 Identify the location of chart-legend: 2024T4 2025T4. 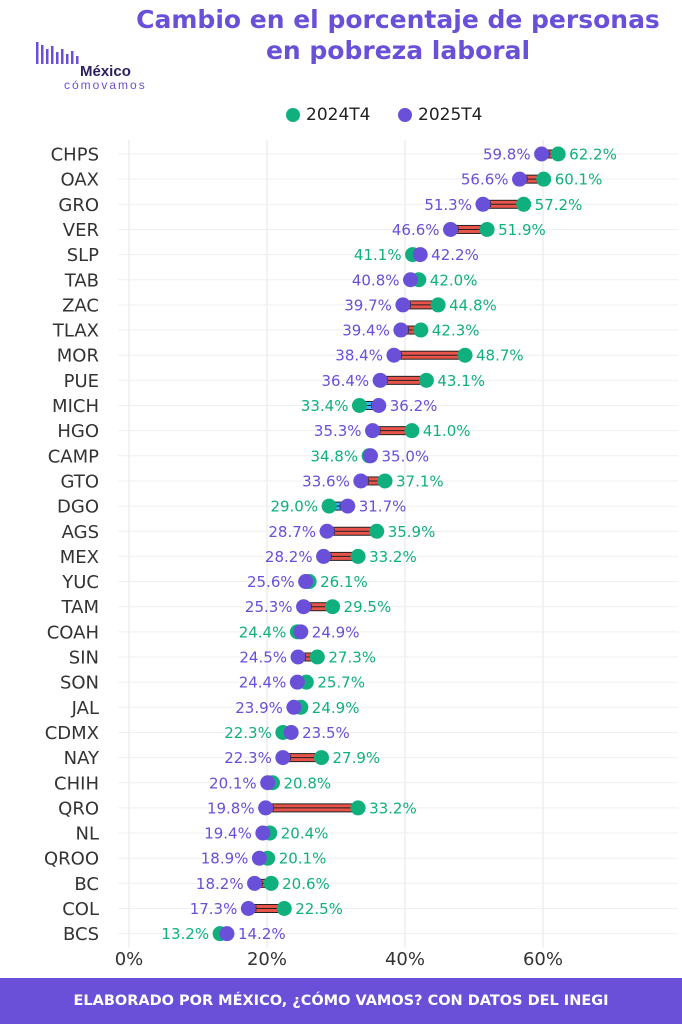
(341, 115).